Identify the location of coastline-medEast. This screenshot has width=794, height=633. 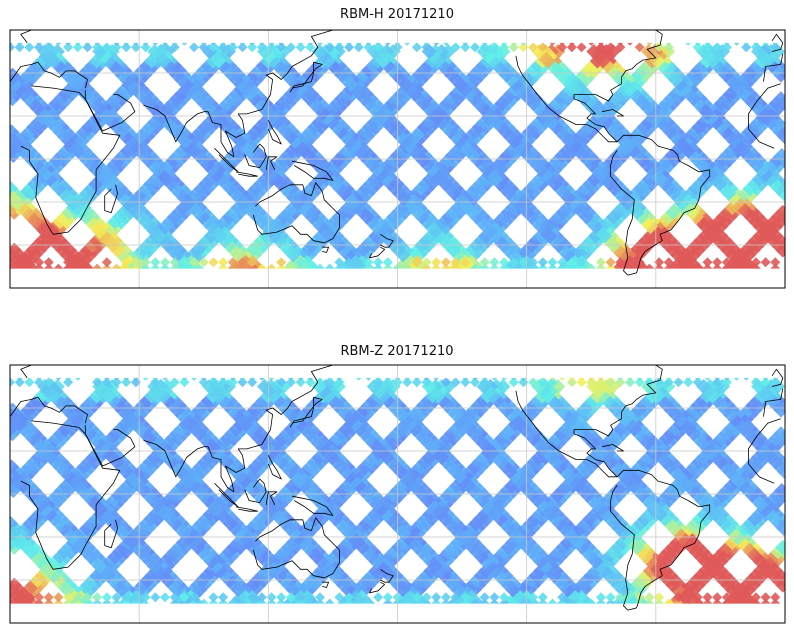
(49, 75).